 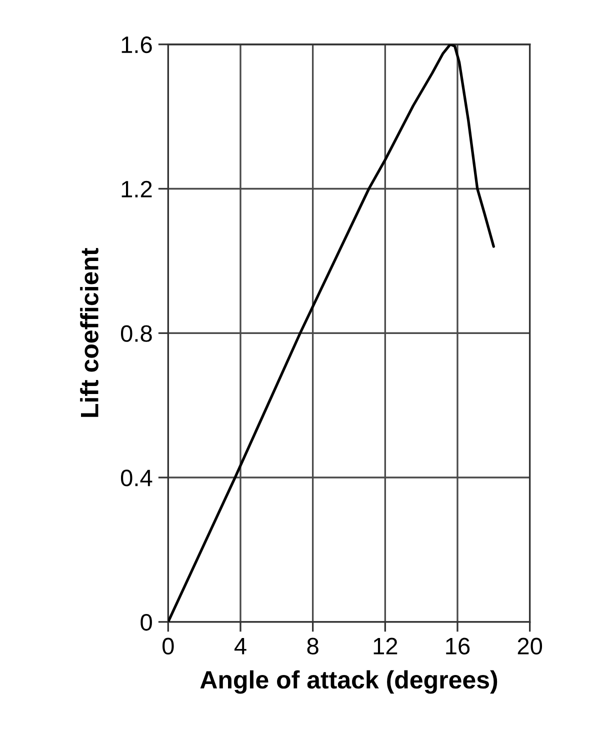 What do you see at coordinates (240, 646) in the screenshot?
I see `x-tick-label: 4` at bounding box center [240, 646].